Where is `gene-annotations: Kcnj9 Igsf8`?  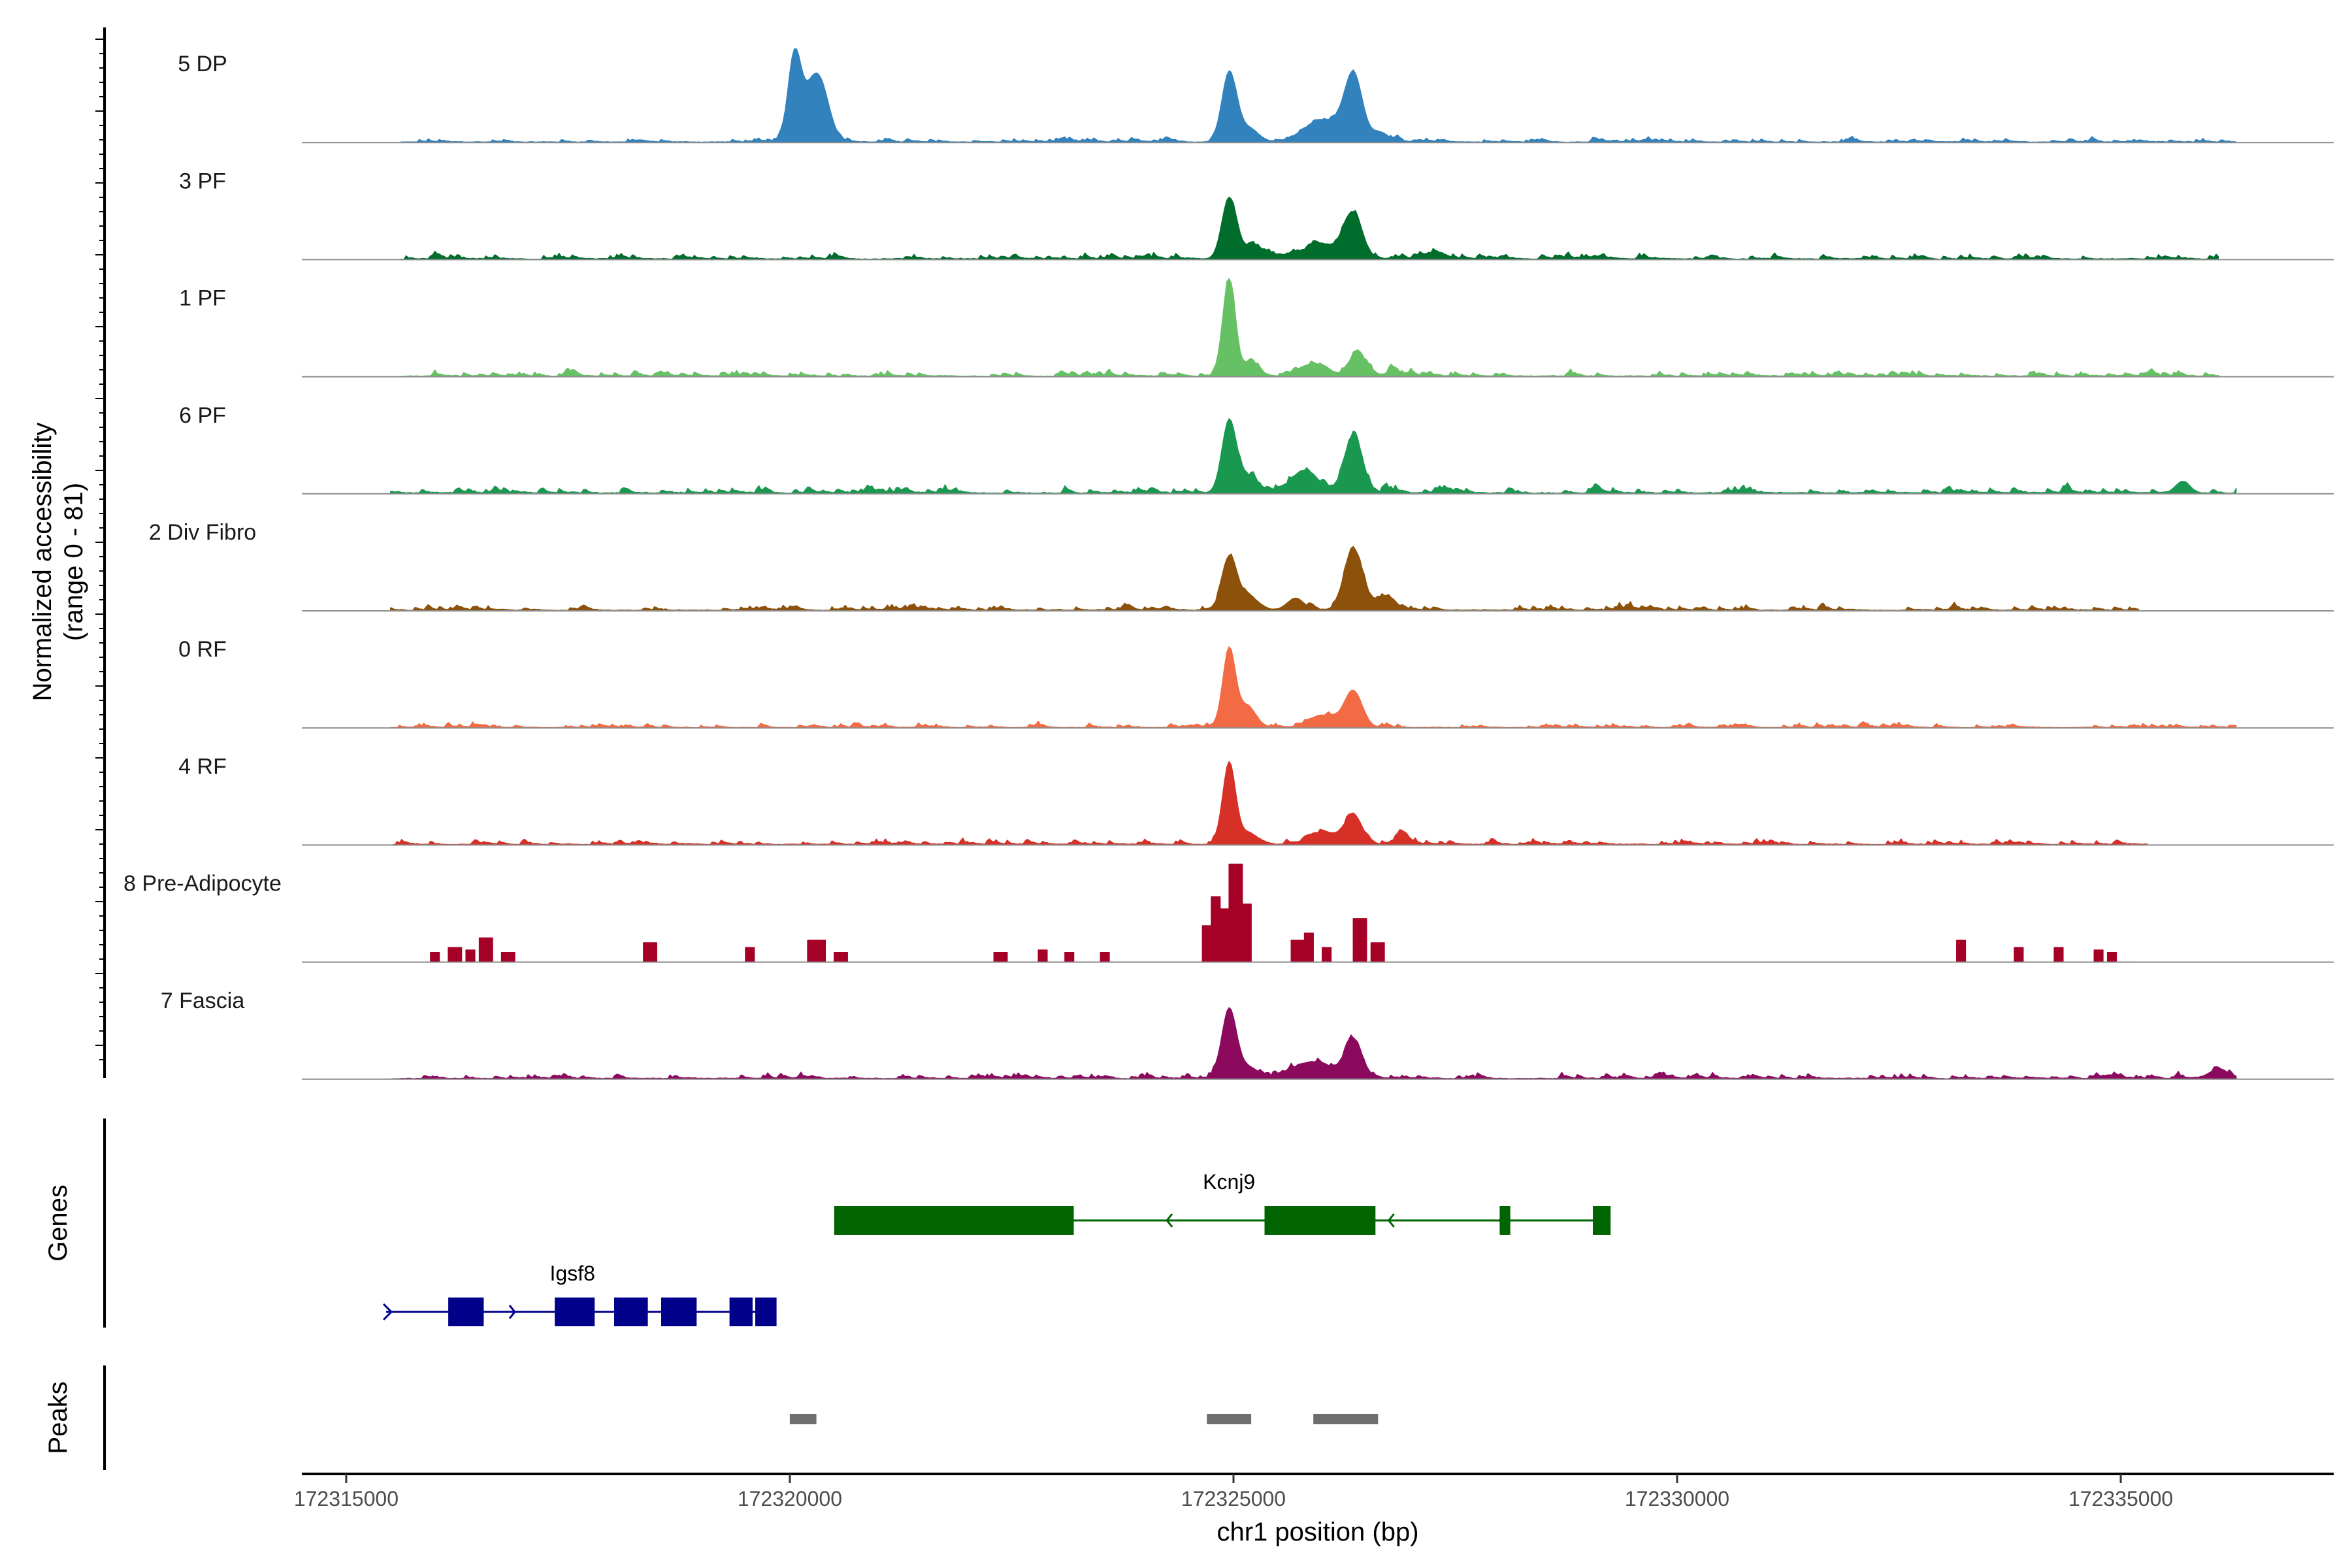
gene-annotations: Kcnj9 Igsf8 is located at coordinates (996, 1248).